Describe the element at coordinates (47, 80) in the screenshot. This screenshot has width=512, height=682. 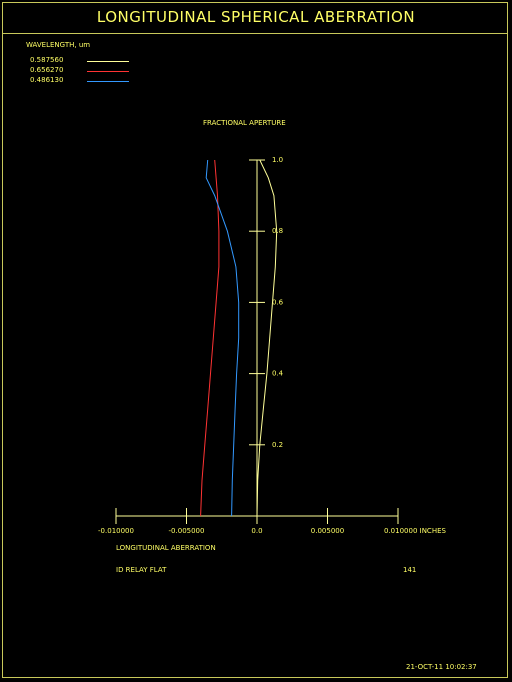
I see `legend-label: 0.486130` at that location.